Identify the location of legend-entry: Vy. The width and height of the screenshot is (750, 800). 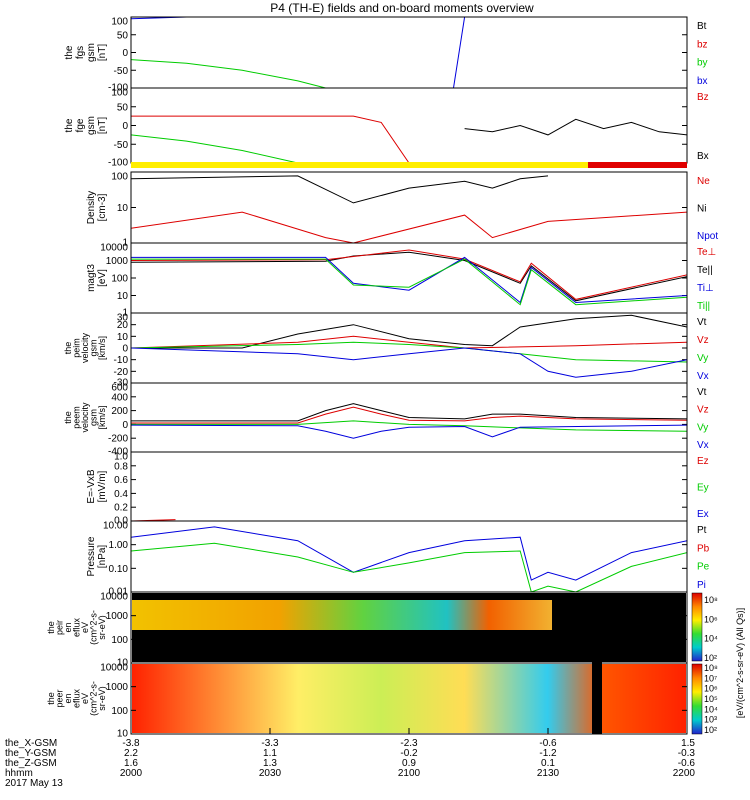
(702, 358).